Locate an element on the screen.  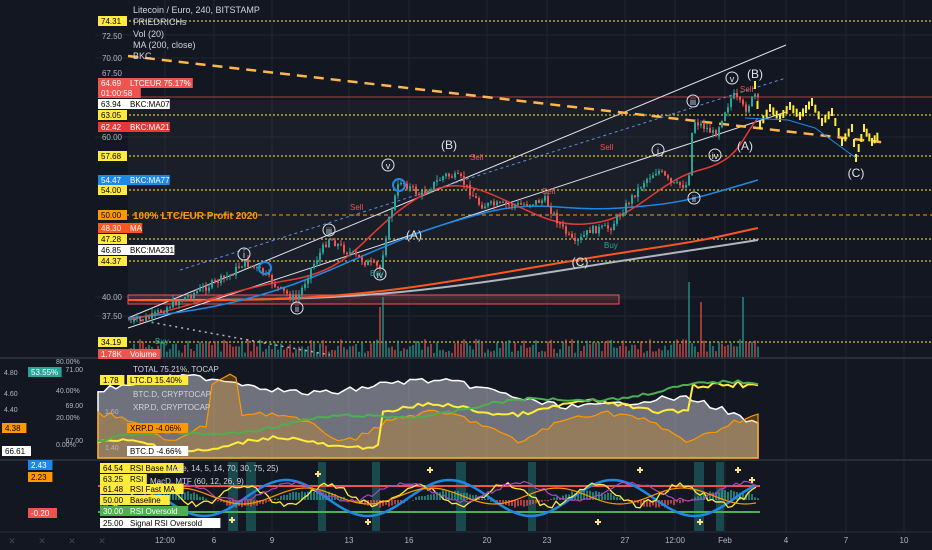
close-icon: ✕ is located at coordinates (42, 542).